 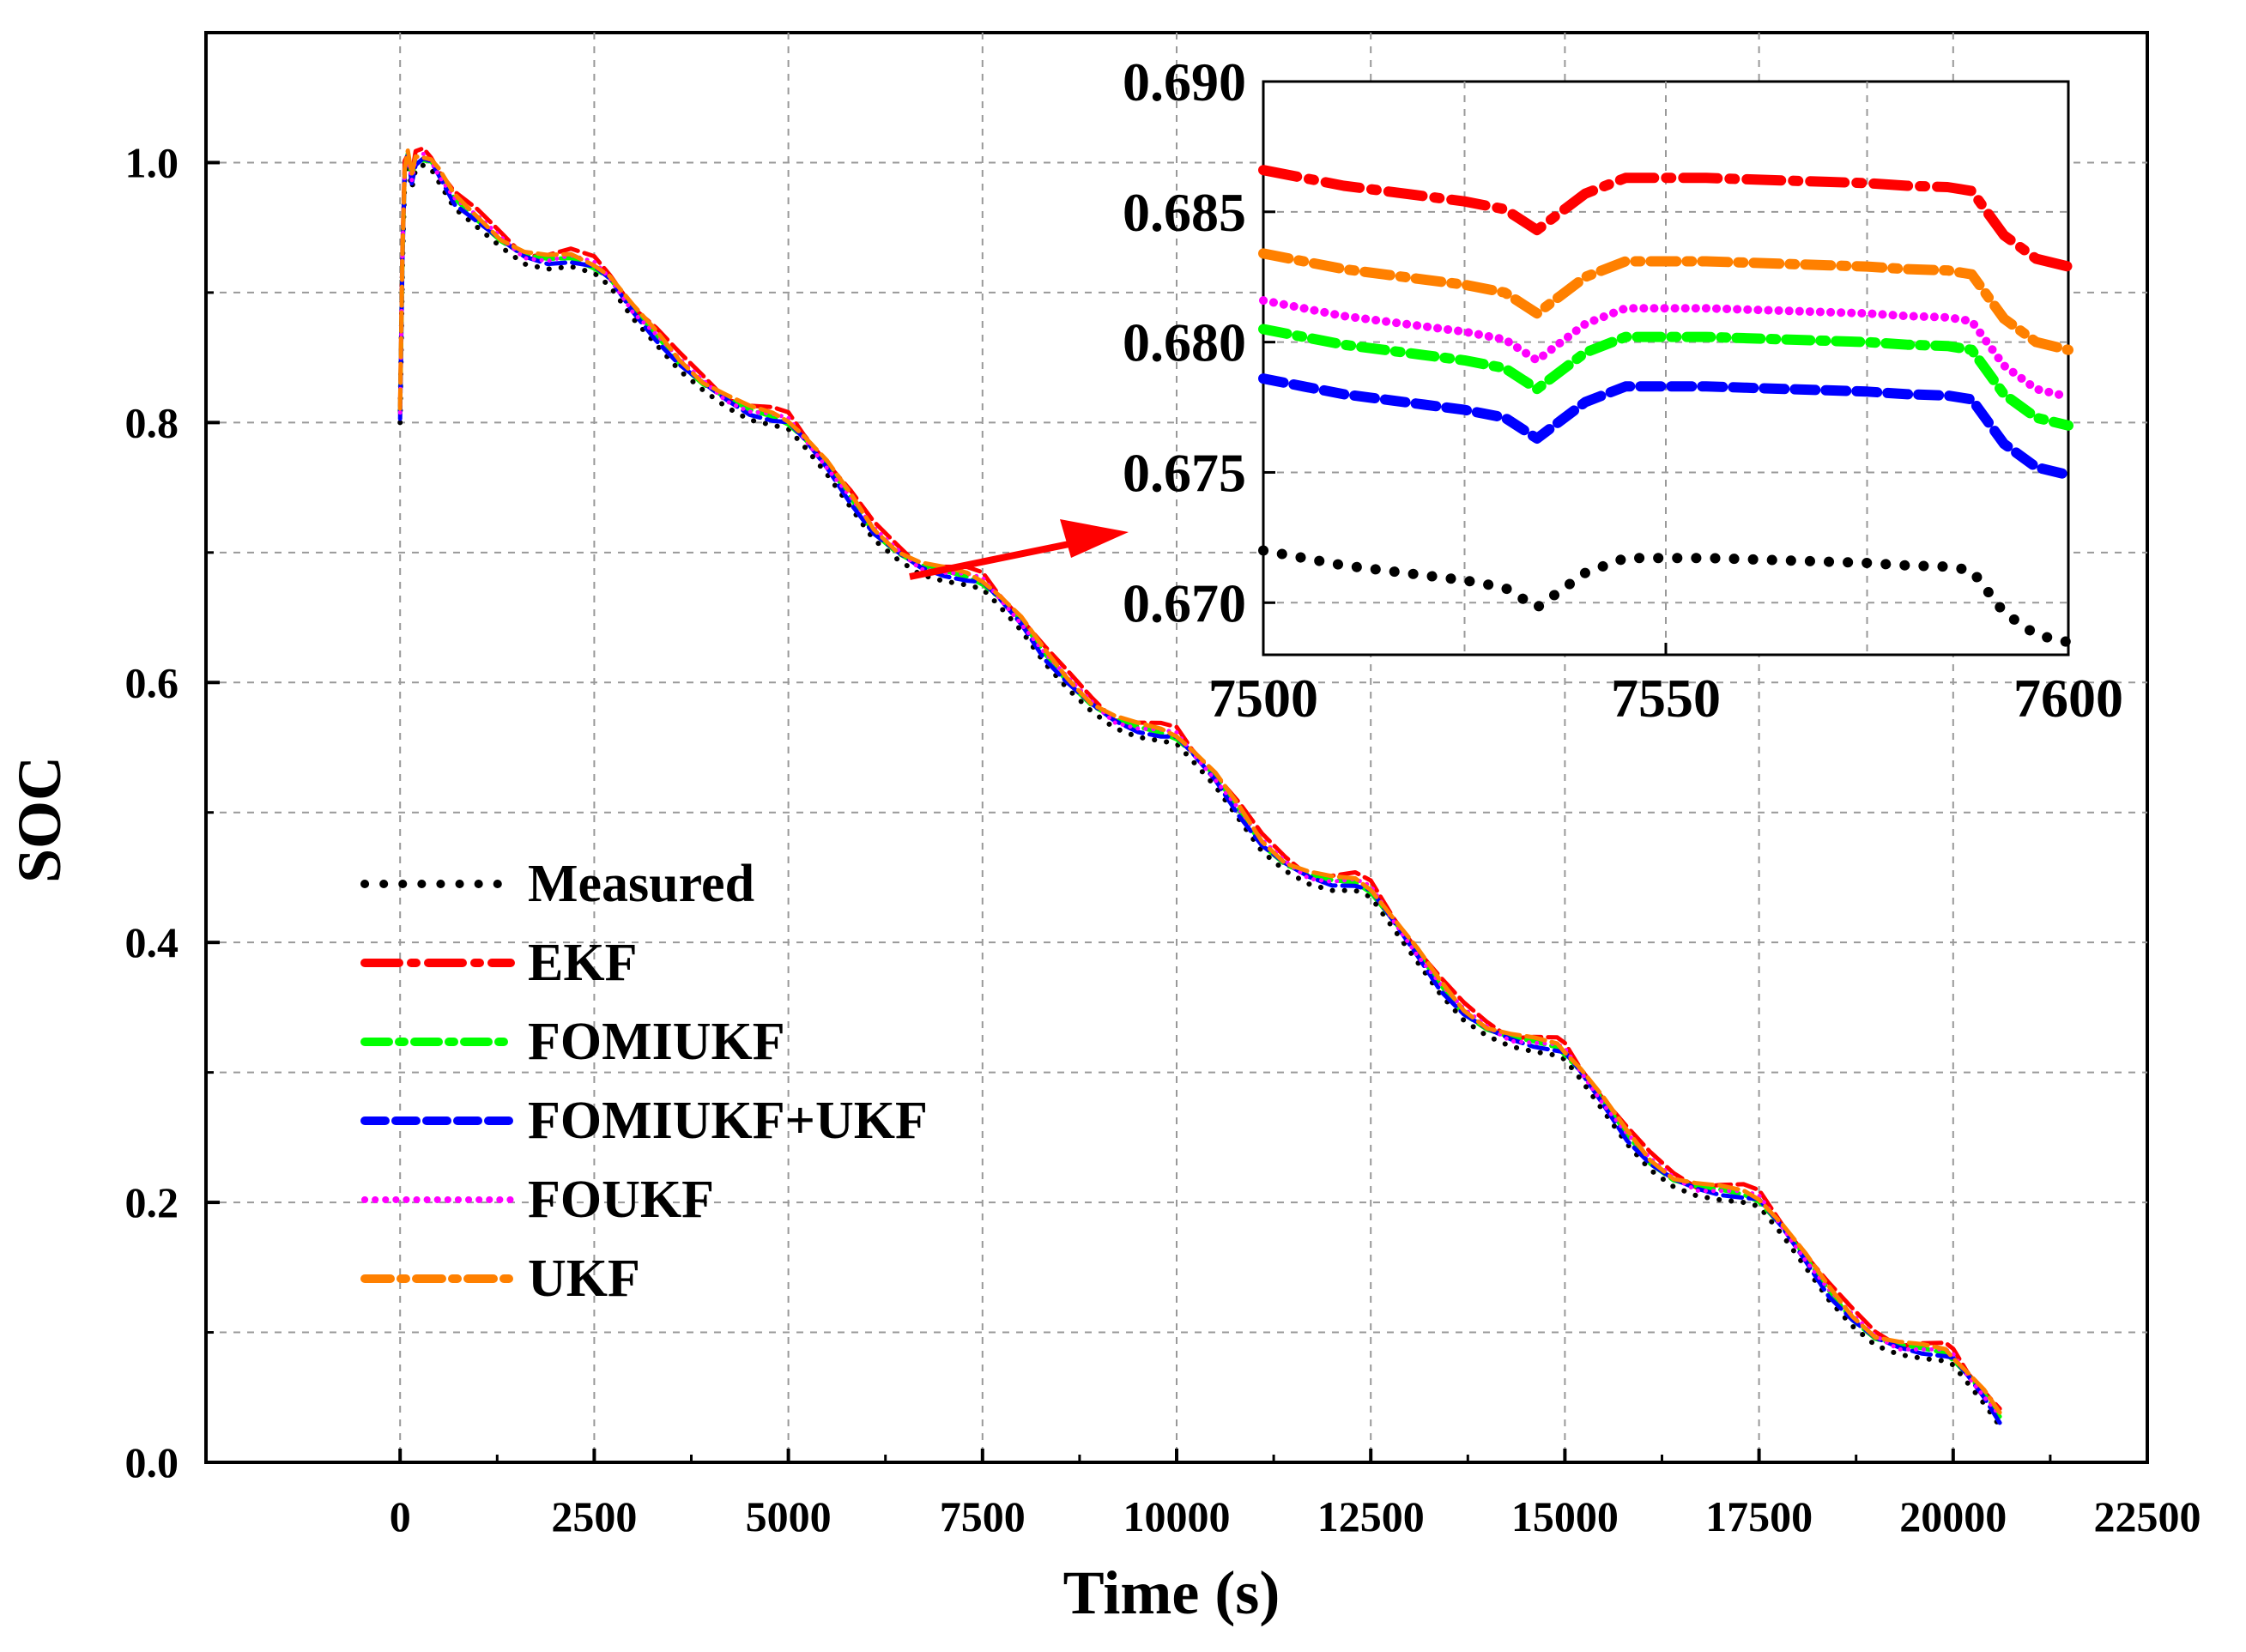 I want to click on inset-y-tick-label: 0.680, so click(x=1184, y=342).